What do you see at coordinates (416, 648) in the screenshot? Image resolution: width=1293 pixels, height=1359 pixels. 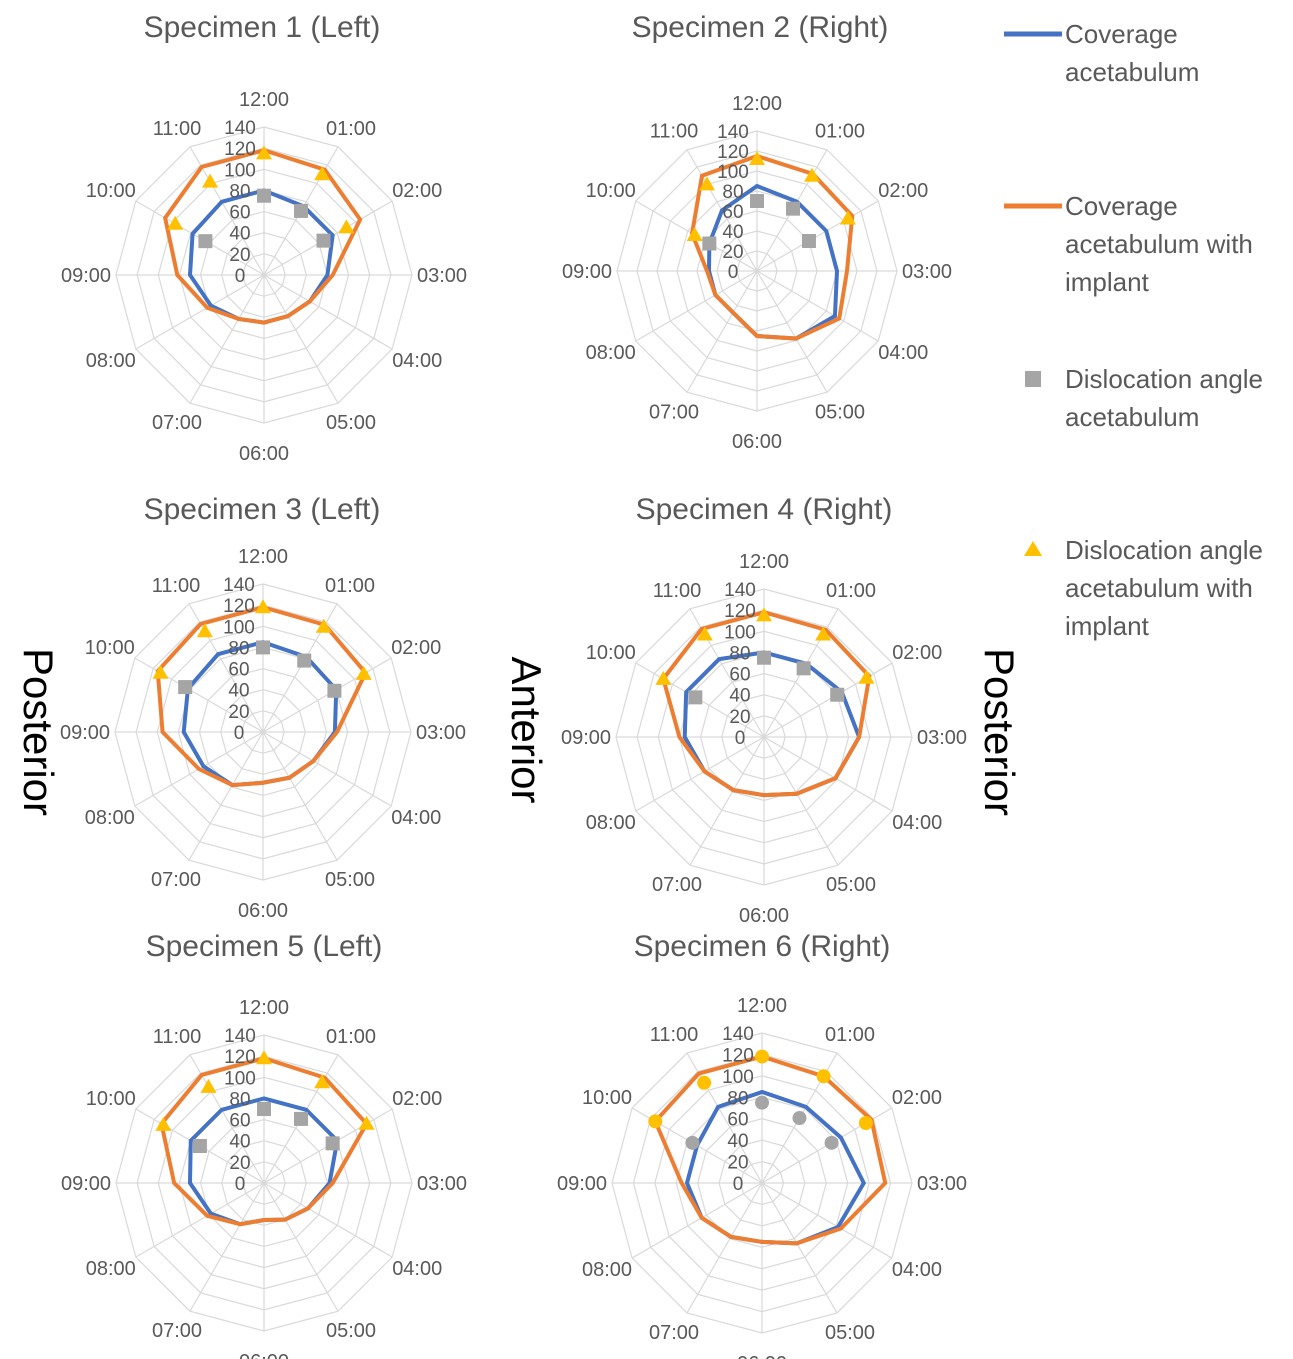 I see `hour-label: 02:00` at bounding box center [416, 648].